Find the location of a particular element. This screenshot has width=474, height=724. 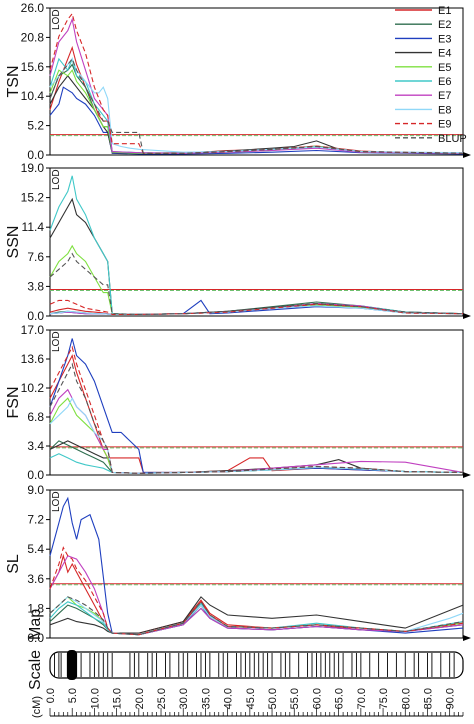

y-tick-label: 3.4 is located at coordinates (35, 446).